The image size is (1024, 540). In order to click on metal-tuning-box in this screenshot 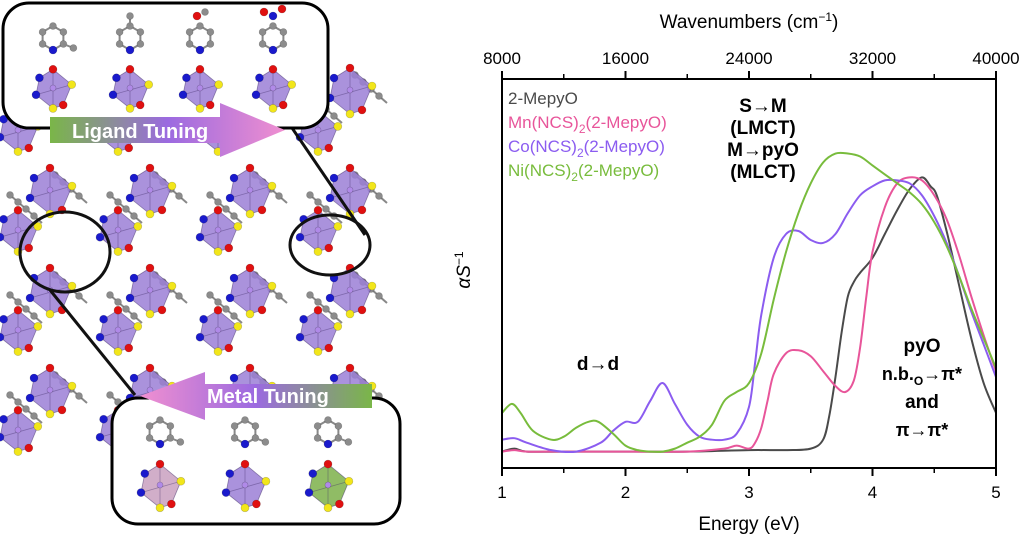, I will do `click(256, 461)`.